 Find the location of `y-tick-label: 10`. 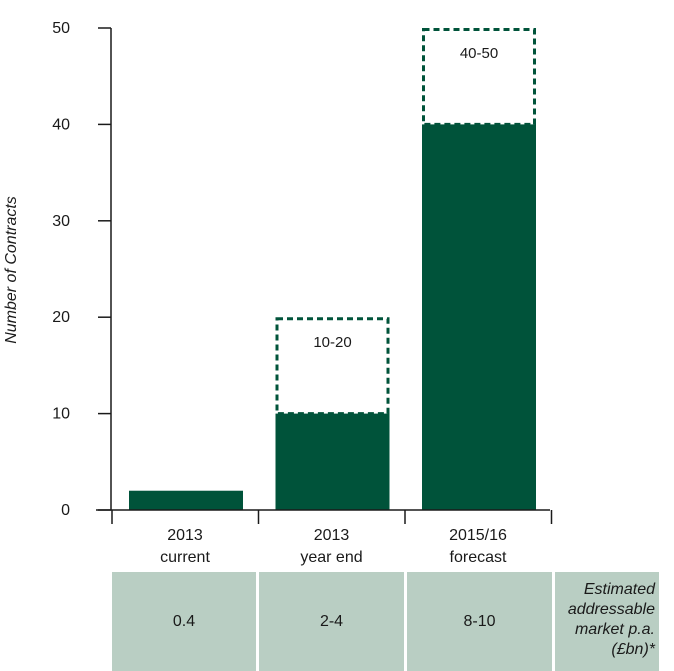

y-tick-label: 10 is located at coordinates (61, 414).